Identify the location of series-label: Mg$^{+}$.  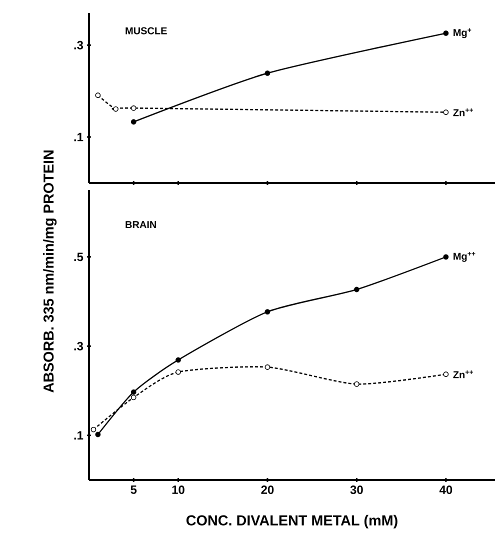
(463, 33).